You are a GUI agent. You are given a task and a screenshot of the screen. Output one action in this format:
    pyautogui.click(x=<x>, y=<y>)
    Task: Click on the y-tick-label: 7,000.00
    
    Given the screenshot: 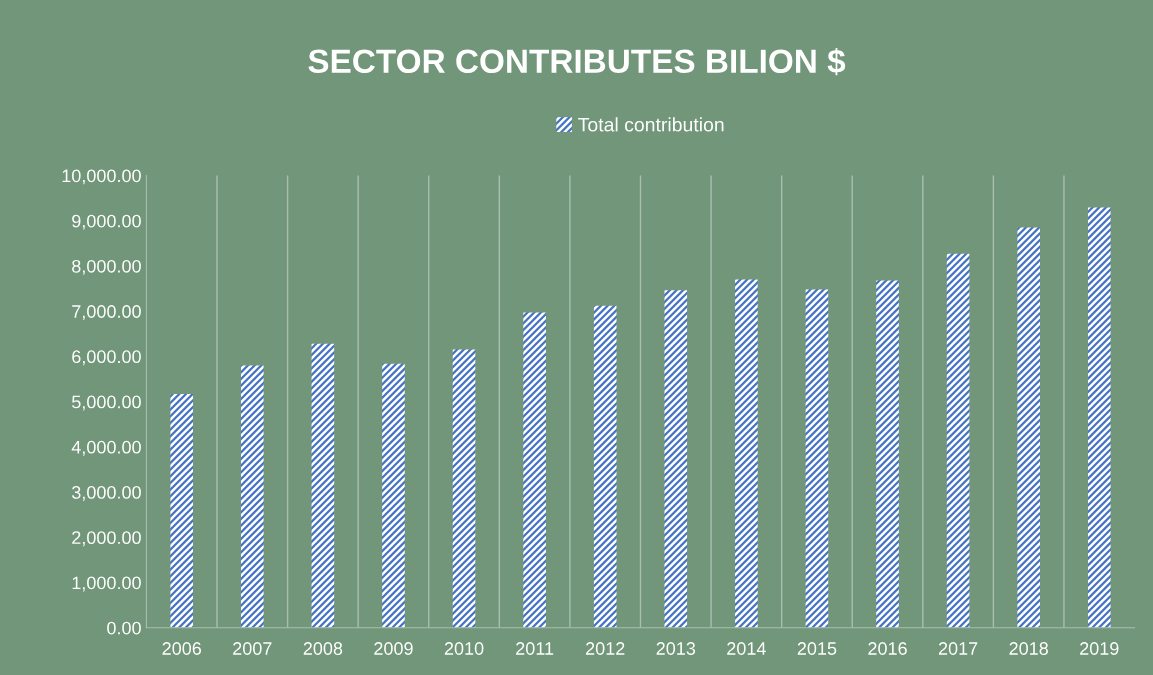 What is the action you would take?
    pyautogui.click(x=106, y=313)
    